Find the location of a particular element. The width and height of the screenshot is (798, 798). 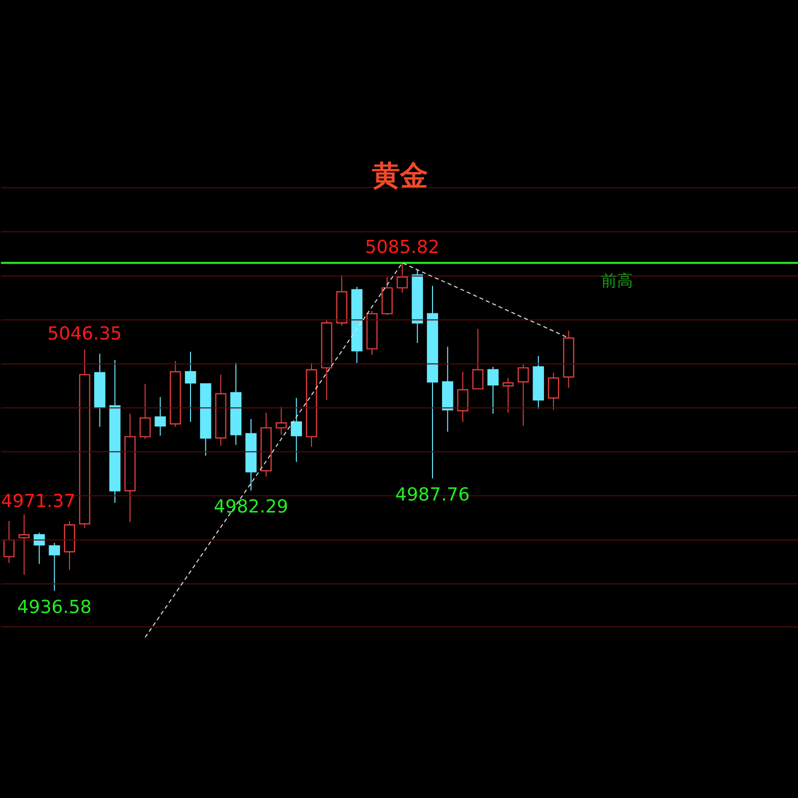

annotation: 4936.58 is located at coordinates (54, 607).